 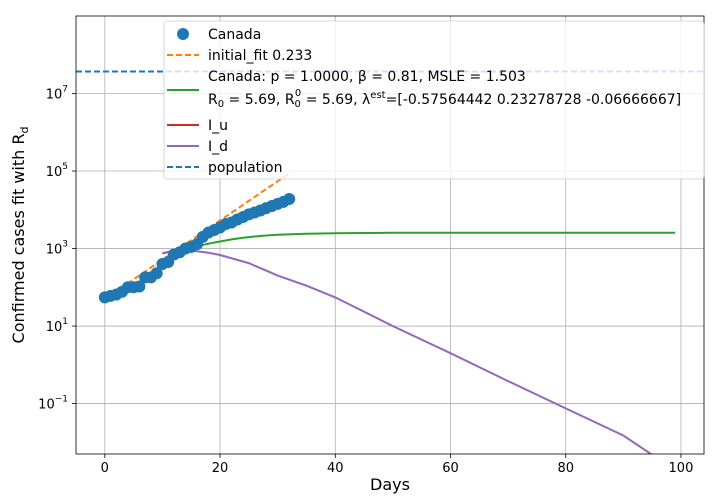 I want to click on y-axis-label-sub: d, so click(x=24, y=130).